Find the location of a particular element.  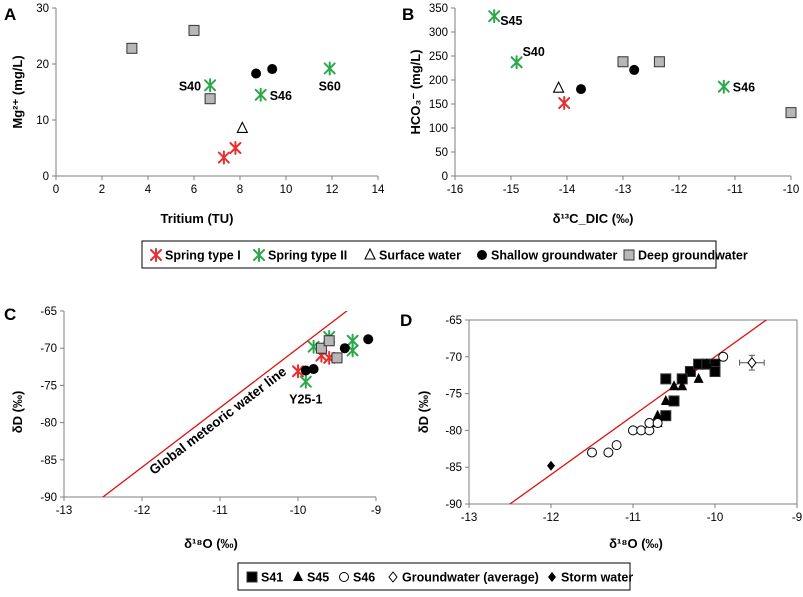

legend-label-surface-water: Surface water is located at coordinates (420, 256).